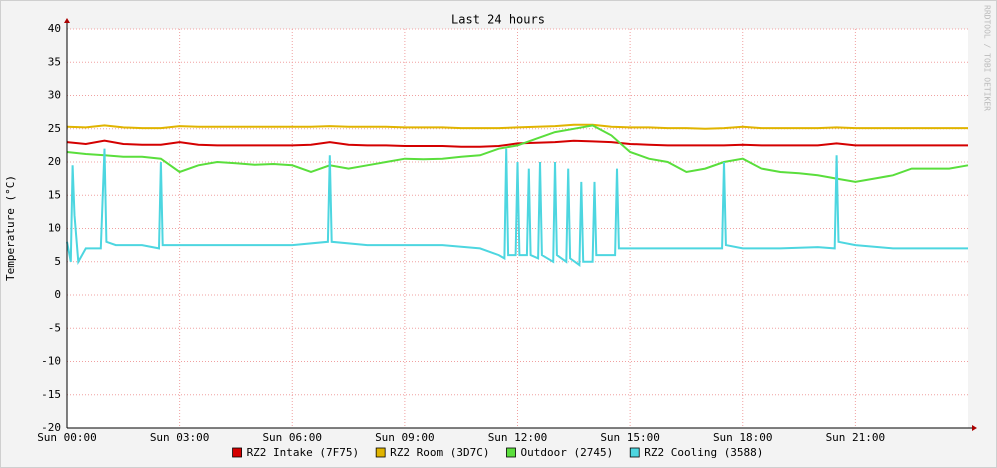  Describe the element at coordinates (10, 228) in the screenshot. I see `y-axis-label: Temperature (°C)` at that location.